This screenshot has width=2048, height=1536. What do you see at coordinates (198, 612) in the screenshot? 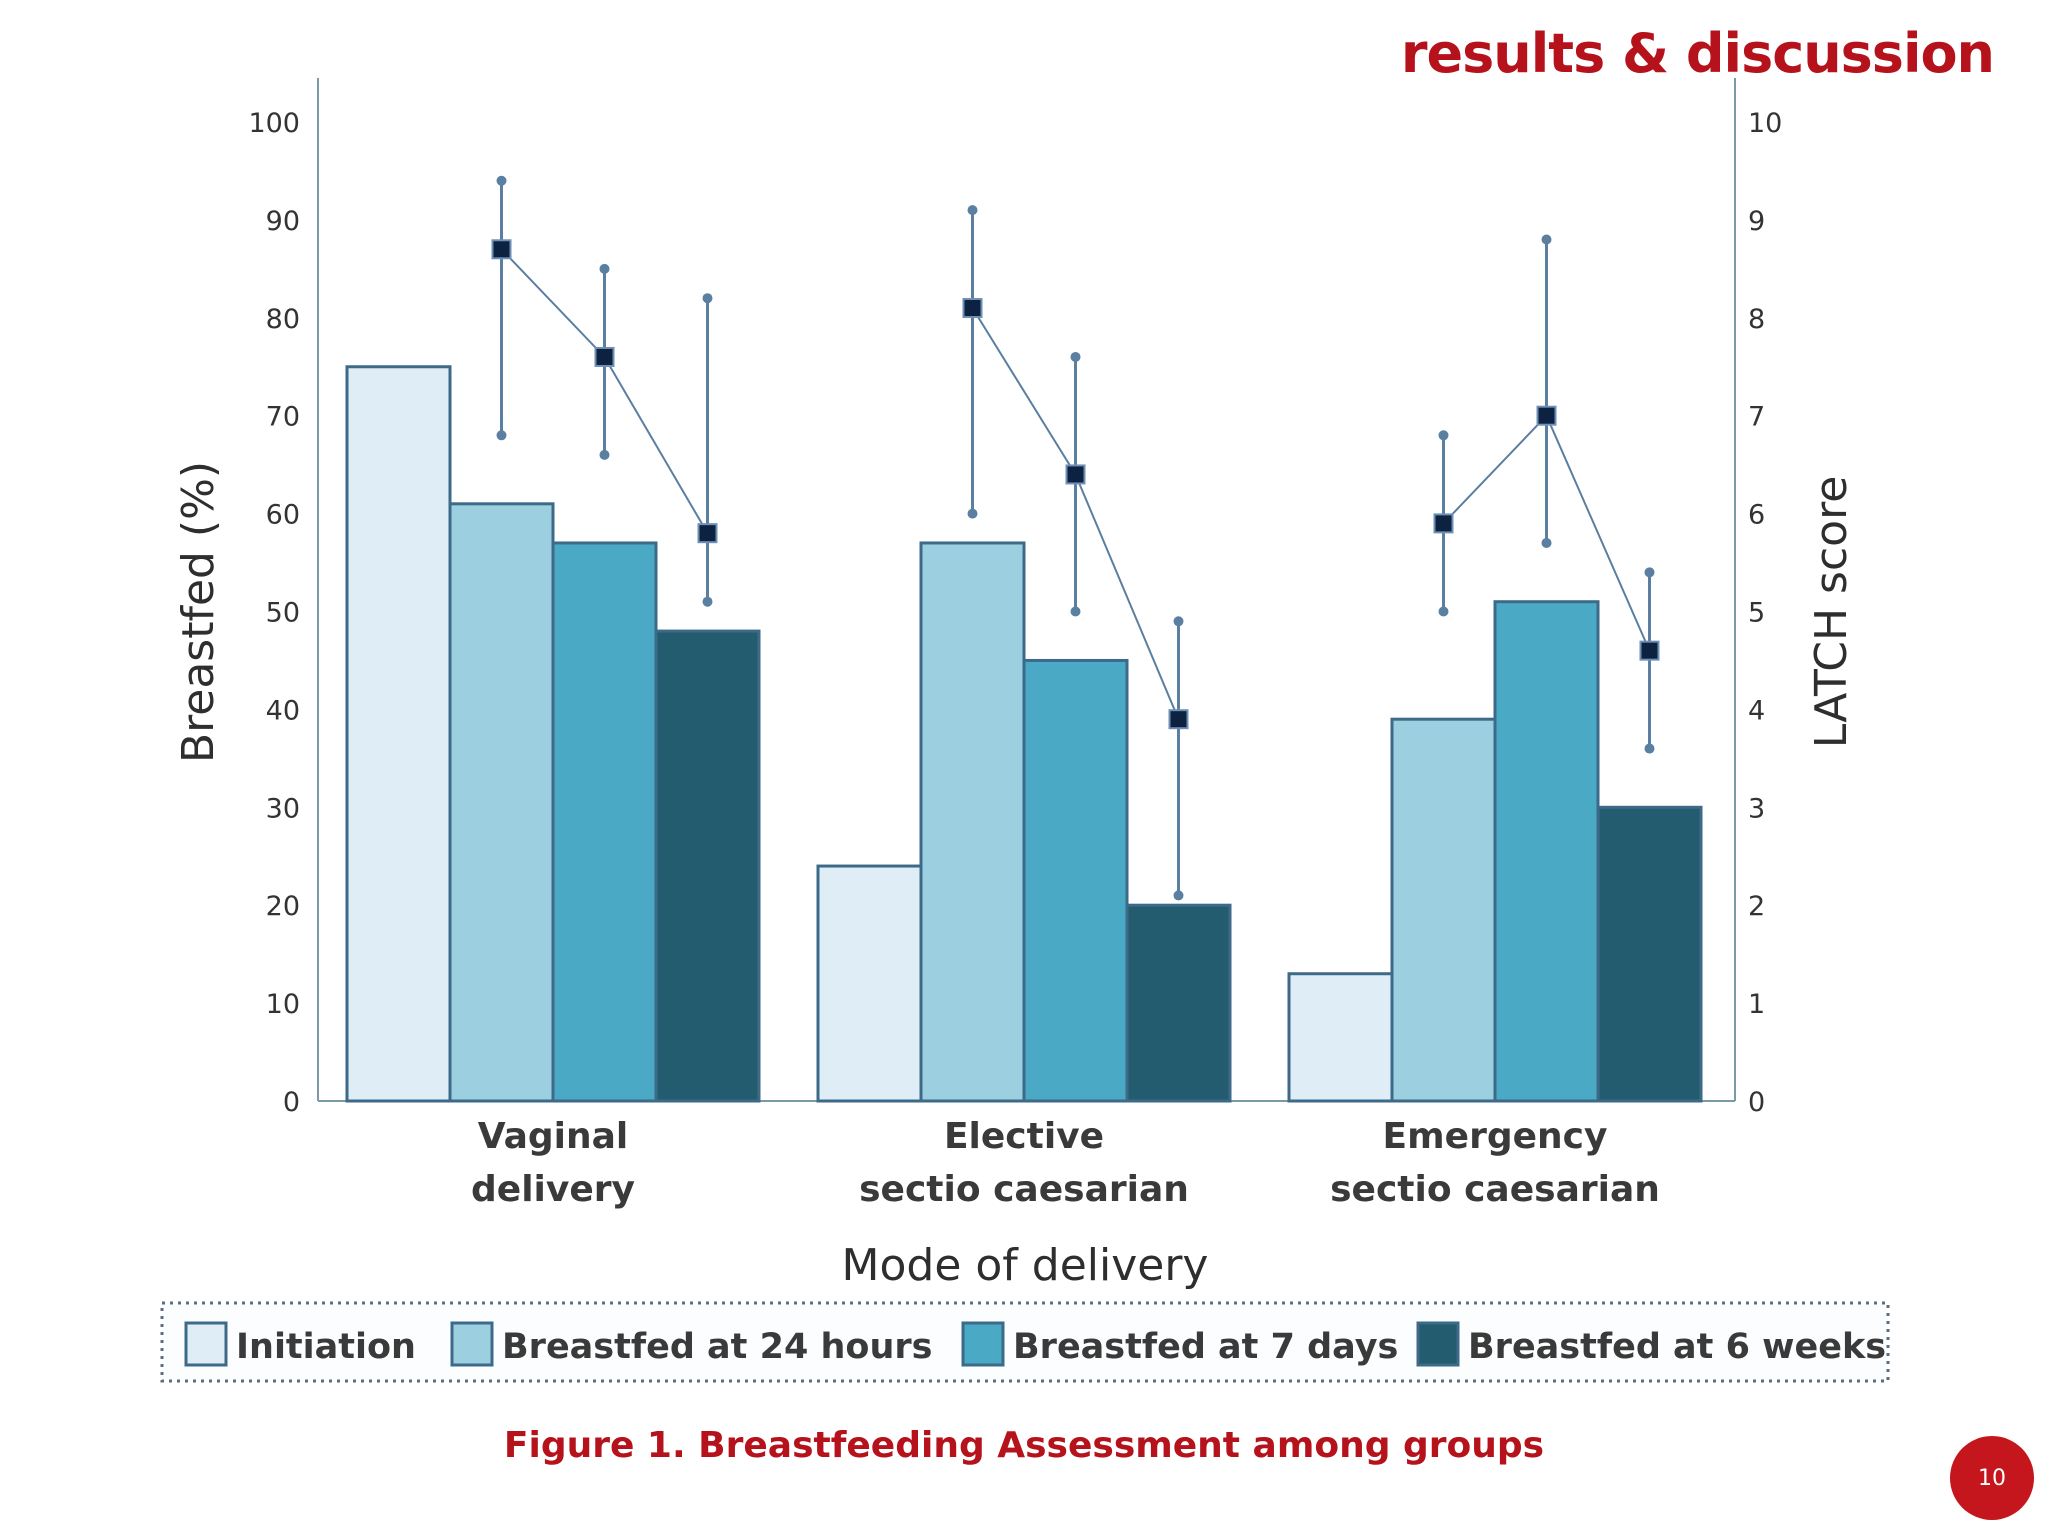
I see `y-axis-title: Breastfed (%)` at bounding box center [198, 612].